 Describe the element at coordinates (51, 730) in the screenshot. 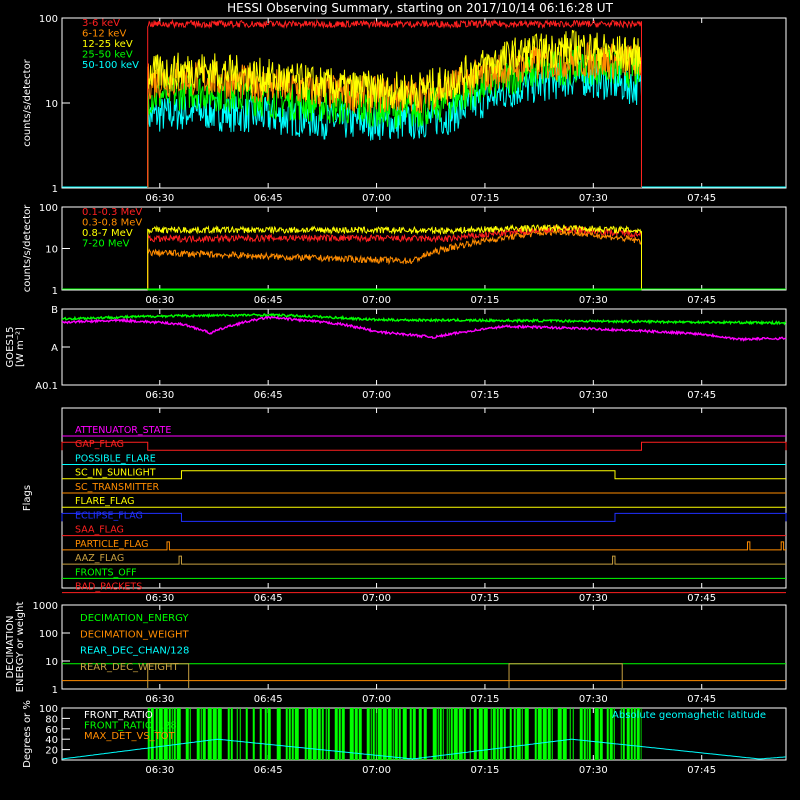

I see `ratio-ytick-label: 60` at that location.